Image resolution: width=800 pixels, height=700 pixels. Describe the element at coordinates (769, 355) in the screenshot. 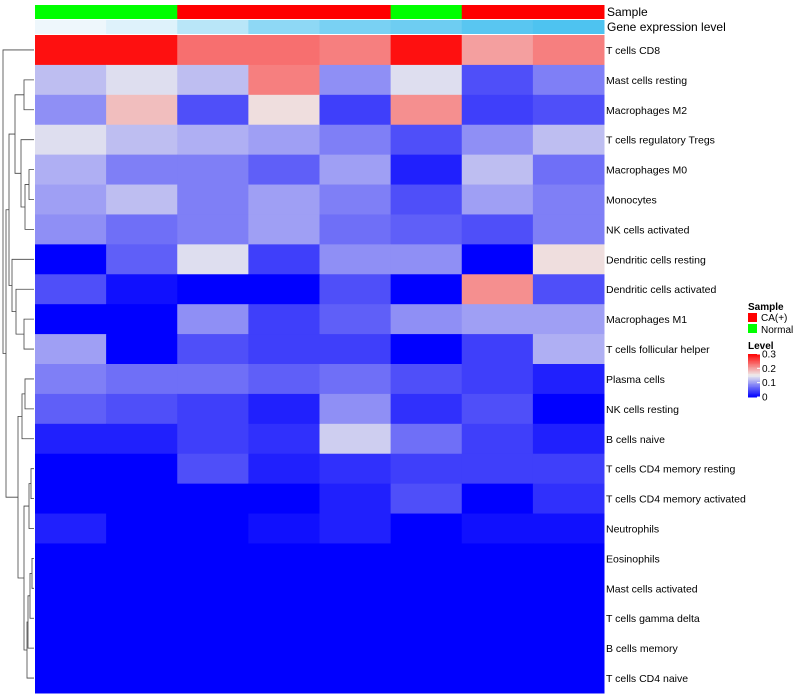

I see `colorbar-tick-label: 0.3` at that location.